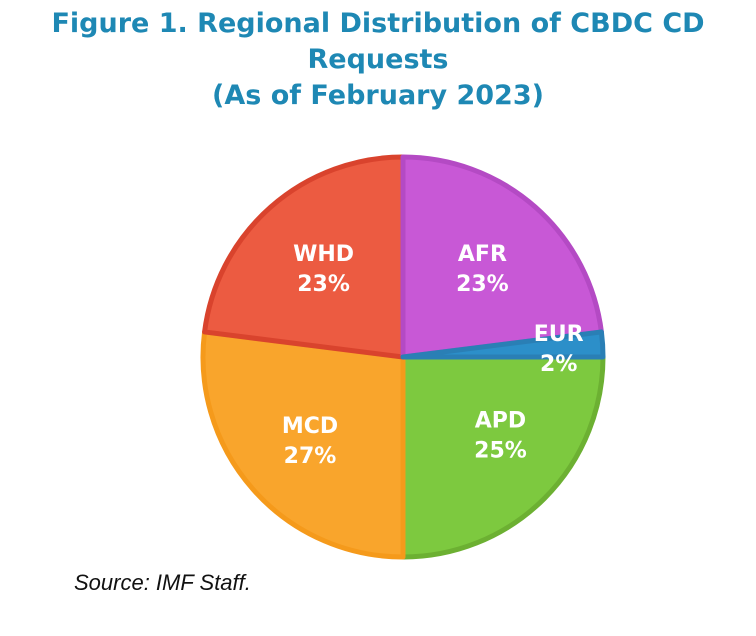 This screenshot has width=756, height=636. What do you see at coordinates (482, 254) in the screenshot?
I see `slice-label-afr: AFR` at bounding box center [482, 254].